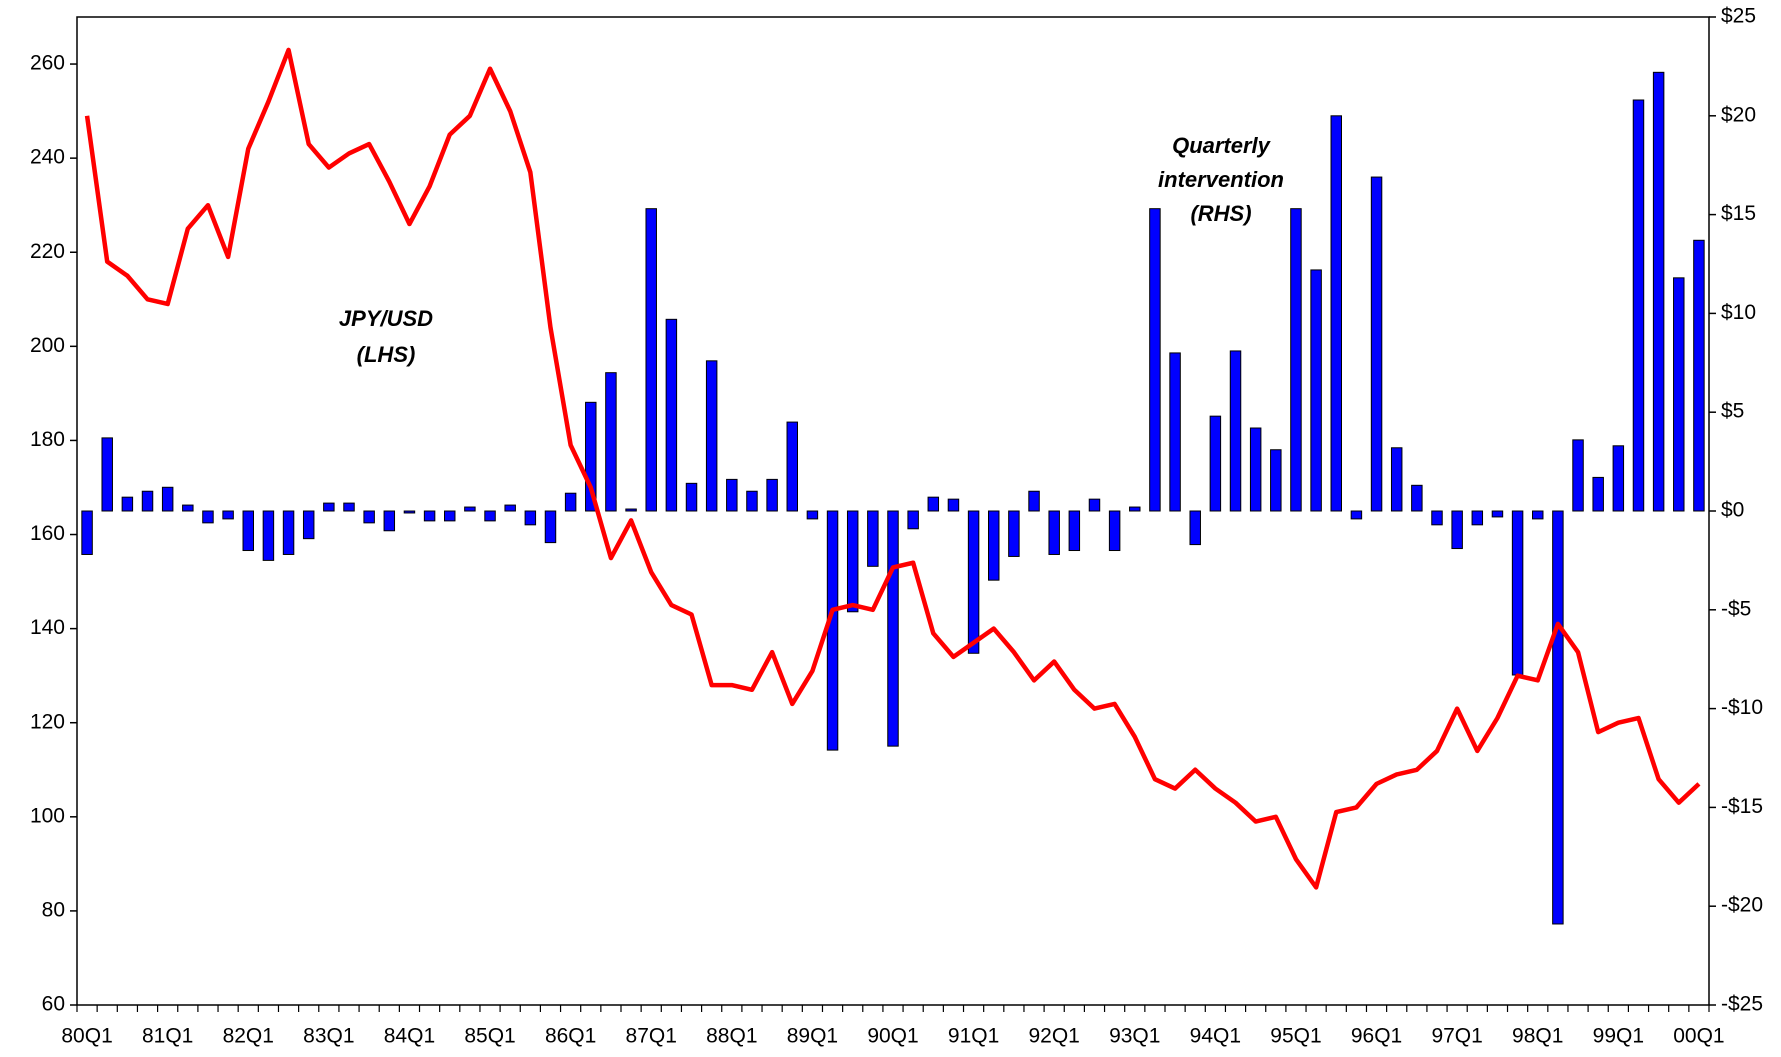  Describe the element at coordinates (1738, 16) in the screenshot. I see `y2-tick-label: $25` at that location.